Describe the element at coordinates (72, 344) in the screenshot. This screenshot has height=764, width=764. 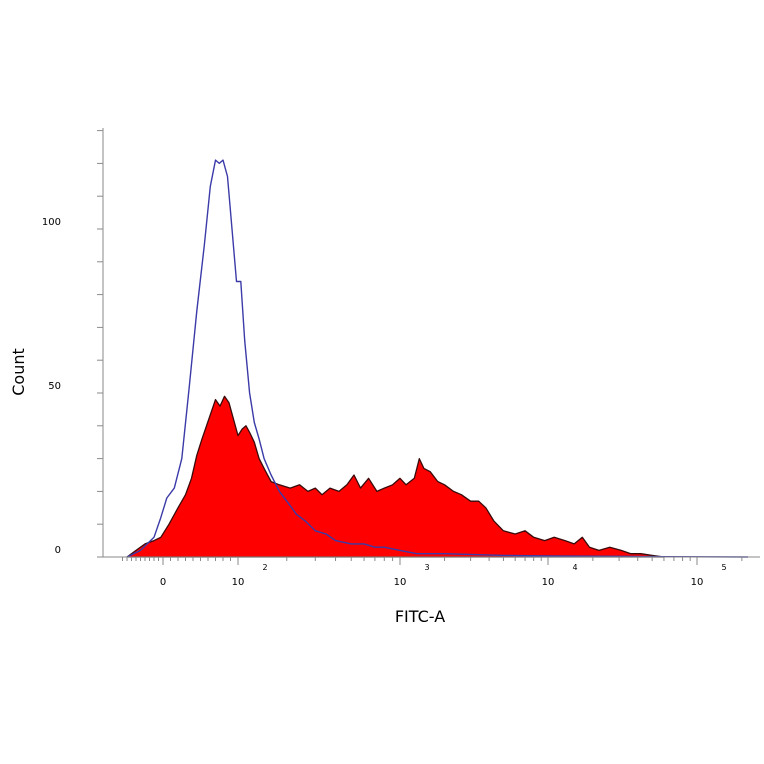
I see `y-ticks: 0 50 100` at that location.